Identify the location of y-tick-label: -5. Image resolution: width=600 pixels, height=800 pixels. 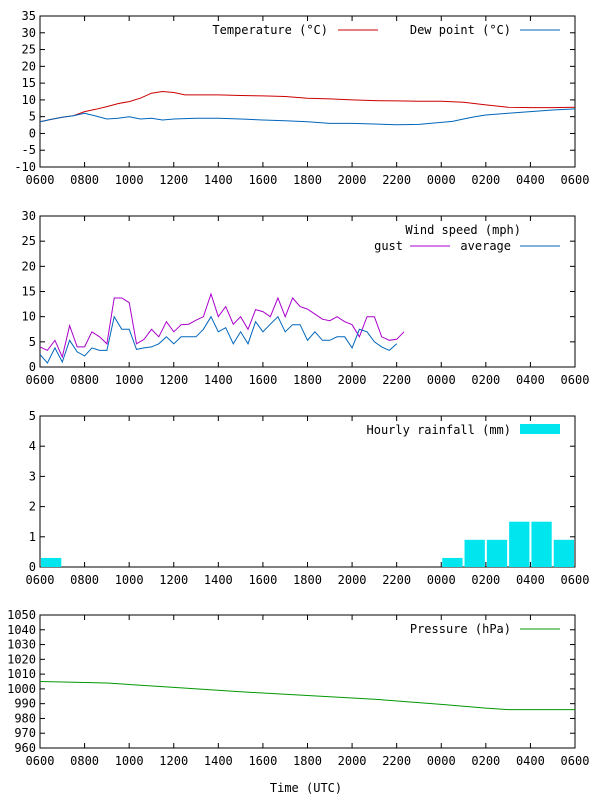
(29, 150).